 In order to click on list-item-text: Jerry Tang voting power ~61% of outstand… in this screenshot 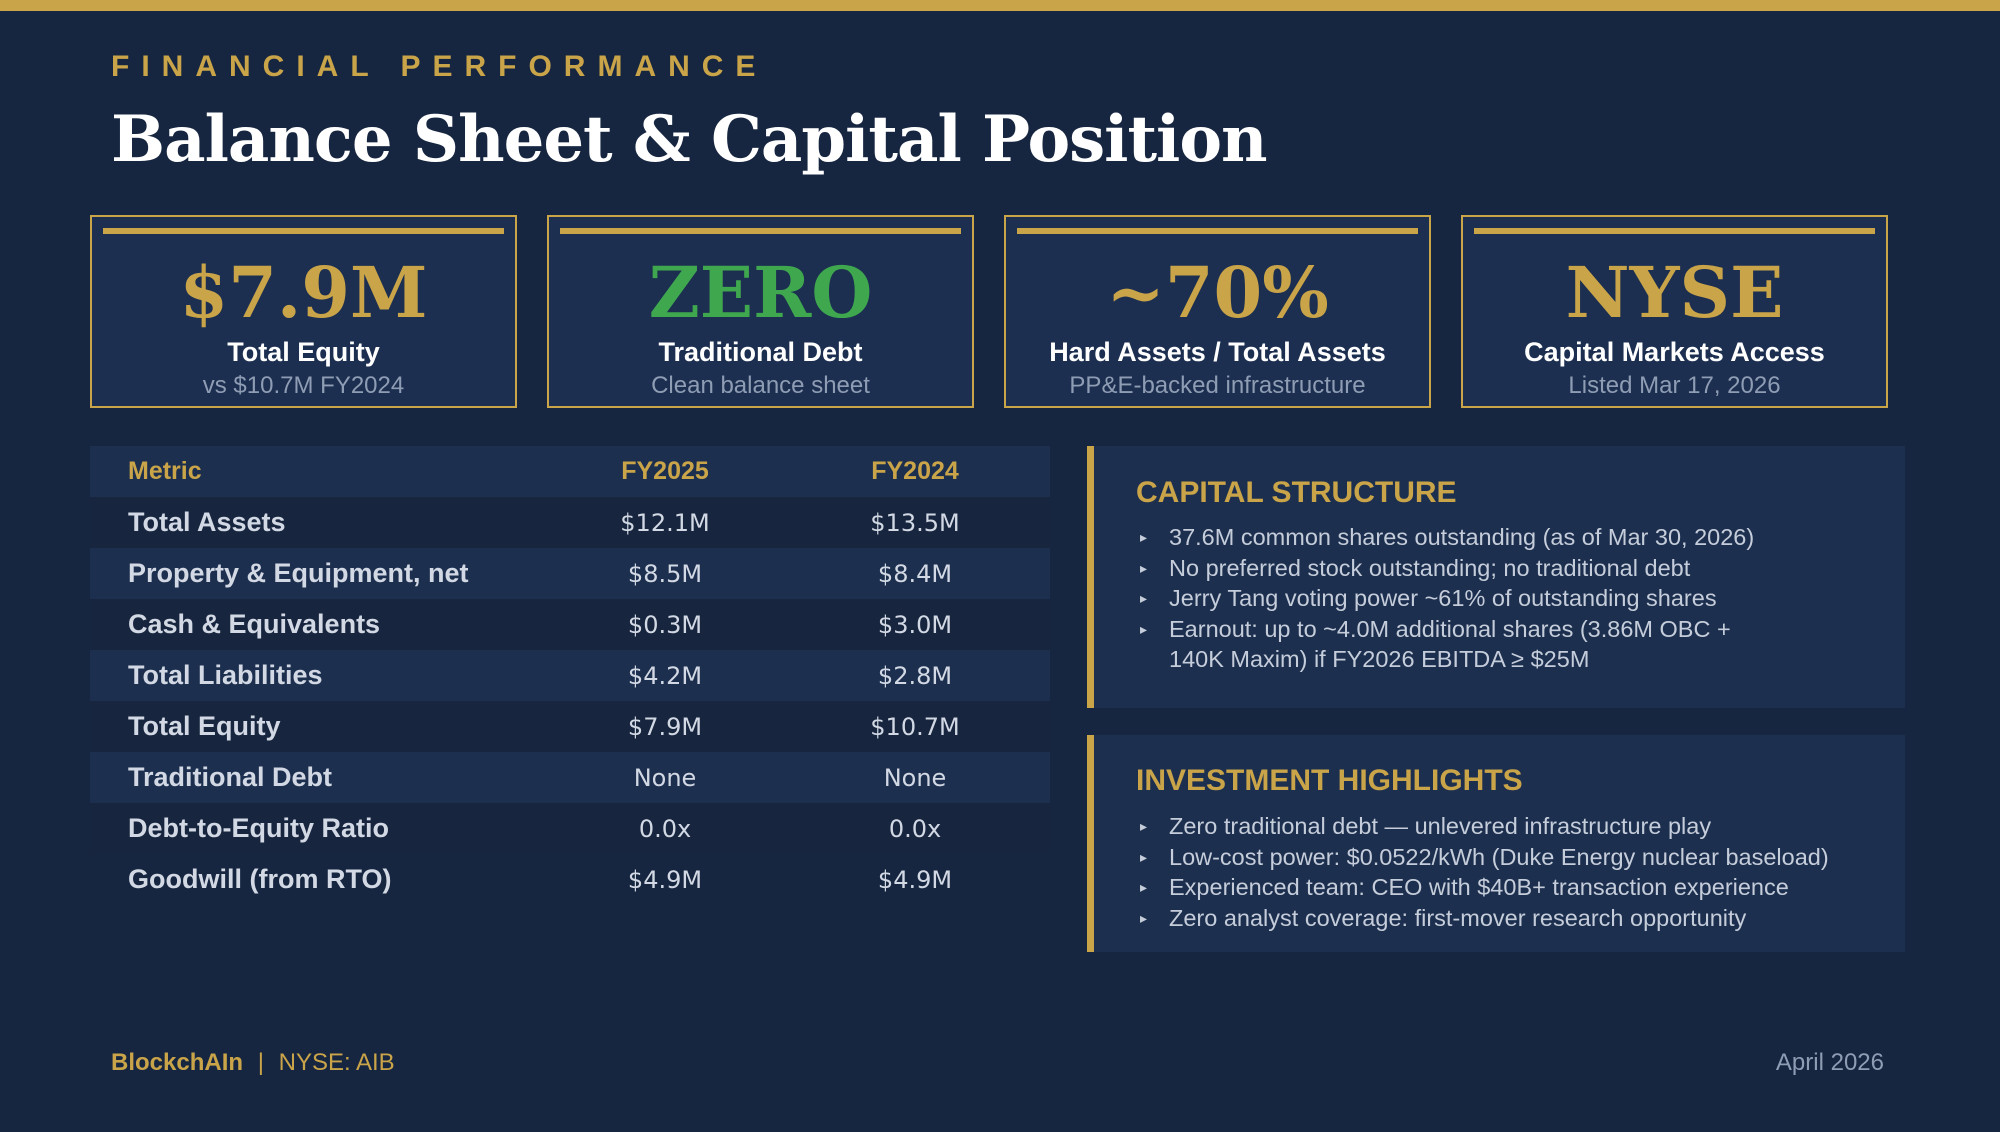, I will do `click(1443, 598)`.